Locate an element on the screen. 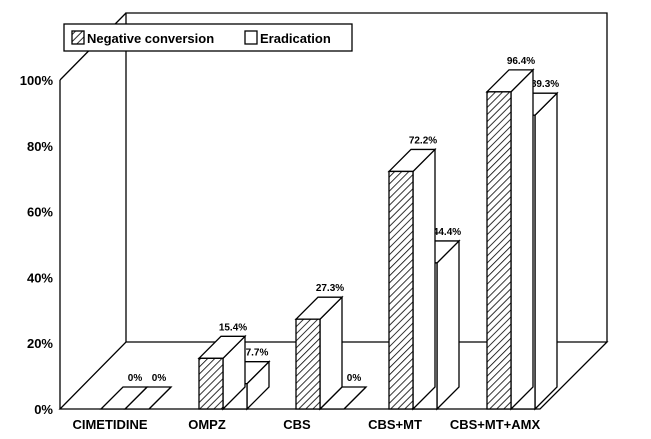 Image resolution: width=651 pixels, height=439 pixels. x-axis-categories: CIMETIDINE OMPZ CBS CBS+MT CBS+MT+AMX is located at coordinates (306, 424).